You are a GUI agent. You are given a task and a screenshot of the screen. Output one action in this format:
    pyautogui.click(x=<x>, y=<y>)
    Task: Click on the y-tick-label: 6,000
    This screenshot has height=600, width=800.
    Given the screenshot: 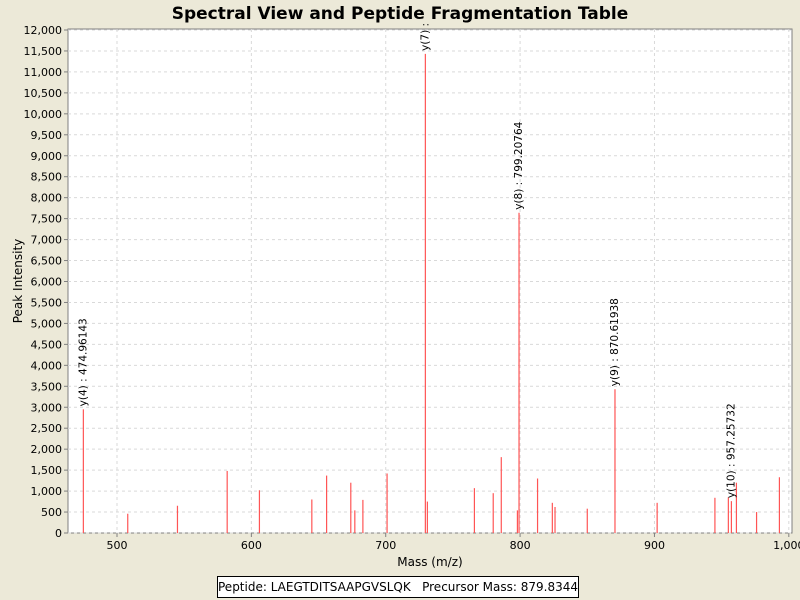 What is the action you would take?
    pyautogui.click(x=47, y=282)
    